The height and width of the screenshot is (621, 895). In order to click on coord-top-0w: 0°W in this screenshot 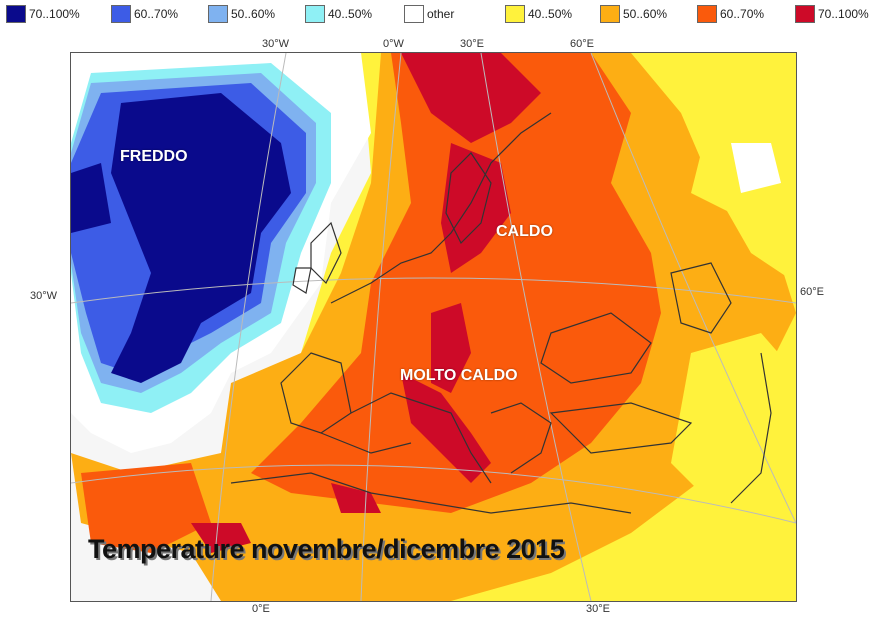, I will do `click(393, 44)`.